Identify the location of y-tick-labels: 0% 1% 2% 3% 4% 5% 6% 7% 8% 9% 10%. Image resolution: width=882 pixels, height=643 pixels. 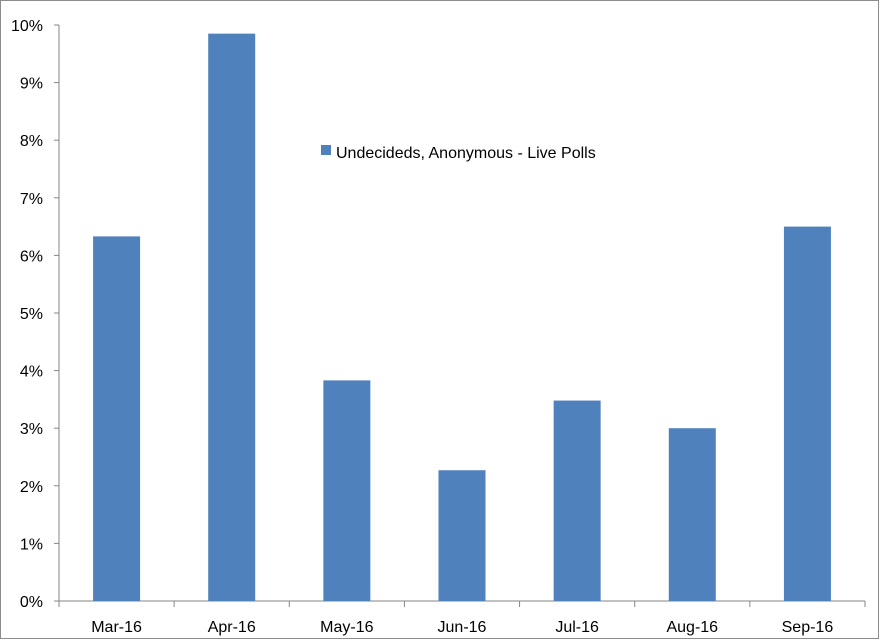
(27, 314).